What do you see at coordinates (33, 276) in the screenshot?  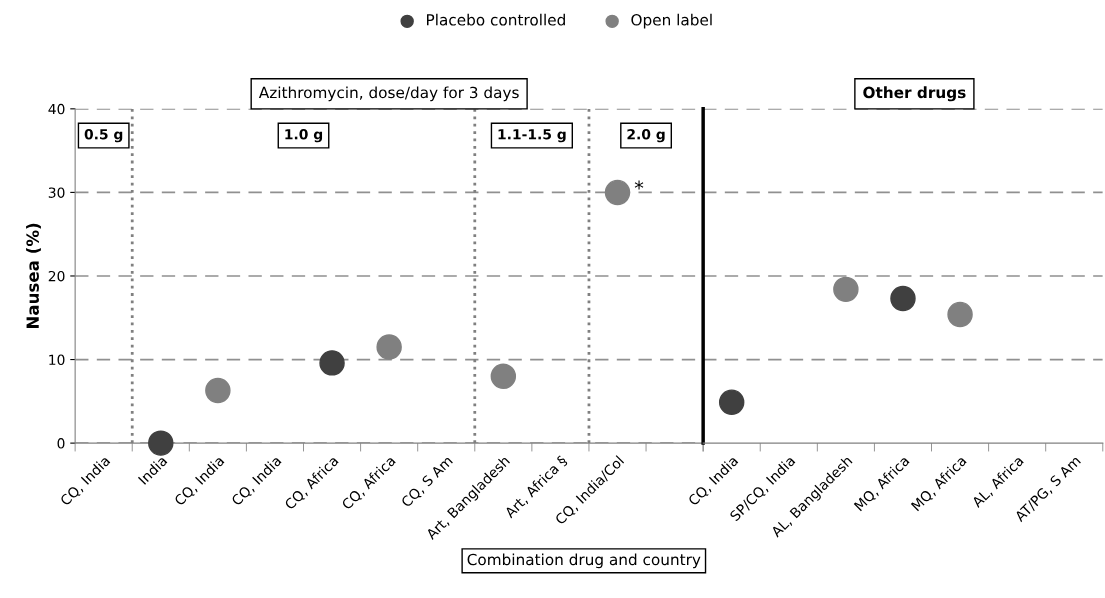 I see `y-axis-title: Nausea (%)` at bounding box center [33, 276].